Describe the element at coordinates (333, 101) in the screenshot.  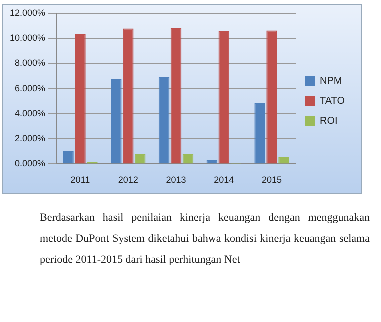
I see `legend-label: TATO` at that location.